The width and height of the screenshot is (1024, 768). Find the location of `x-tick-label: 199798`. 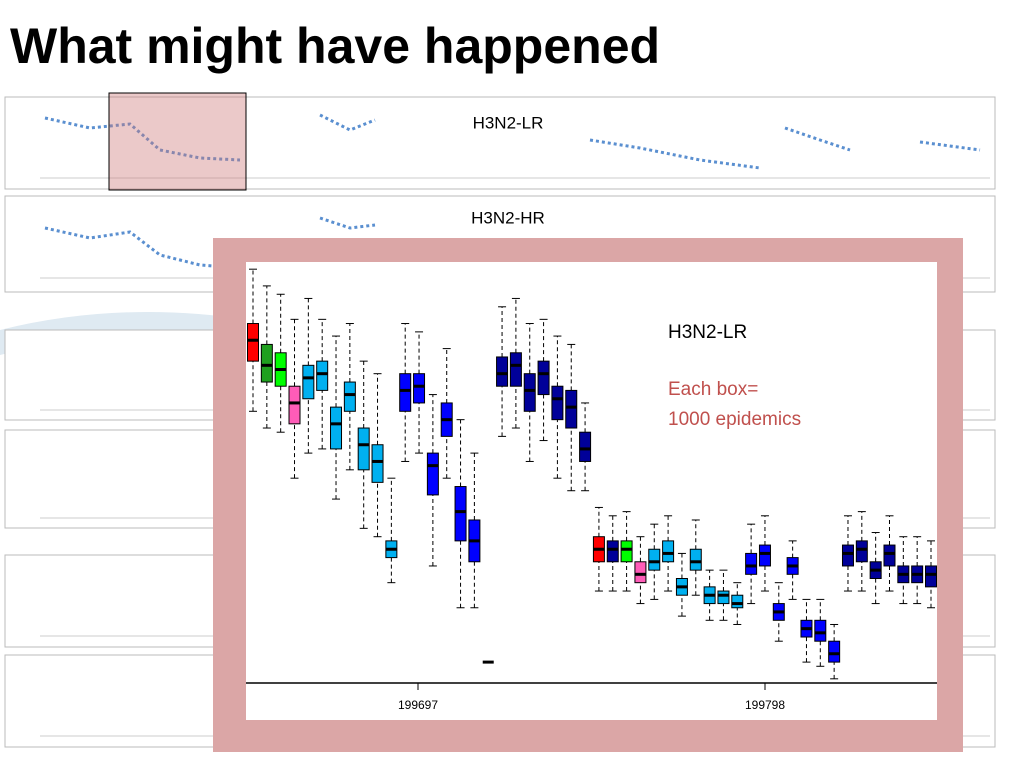

x-tick-label: 199798 is located at coordinates (765, 705).